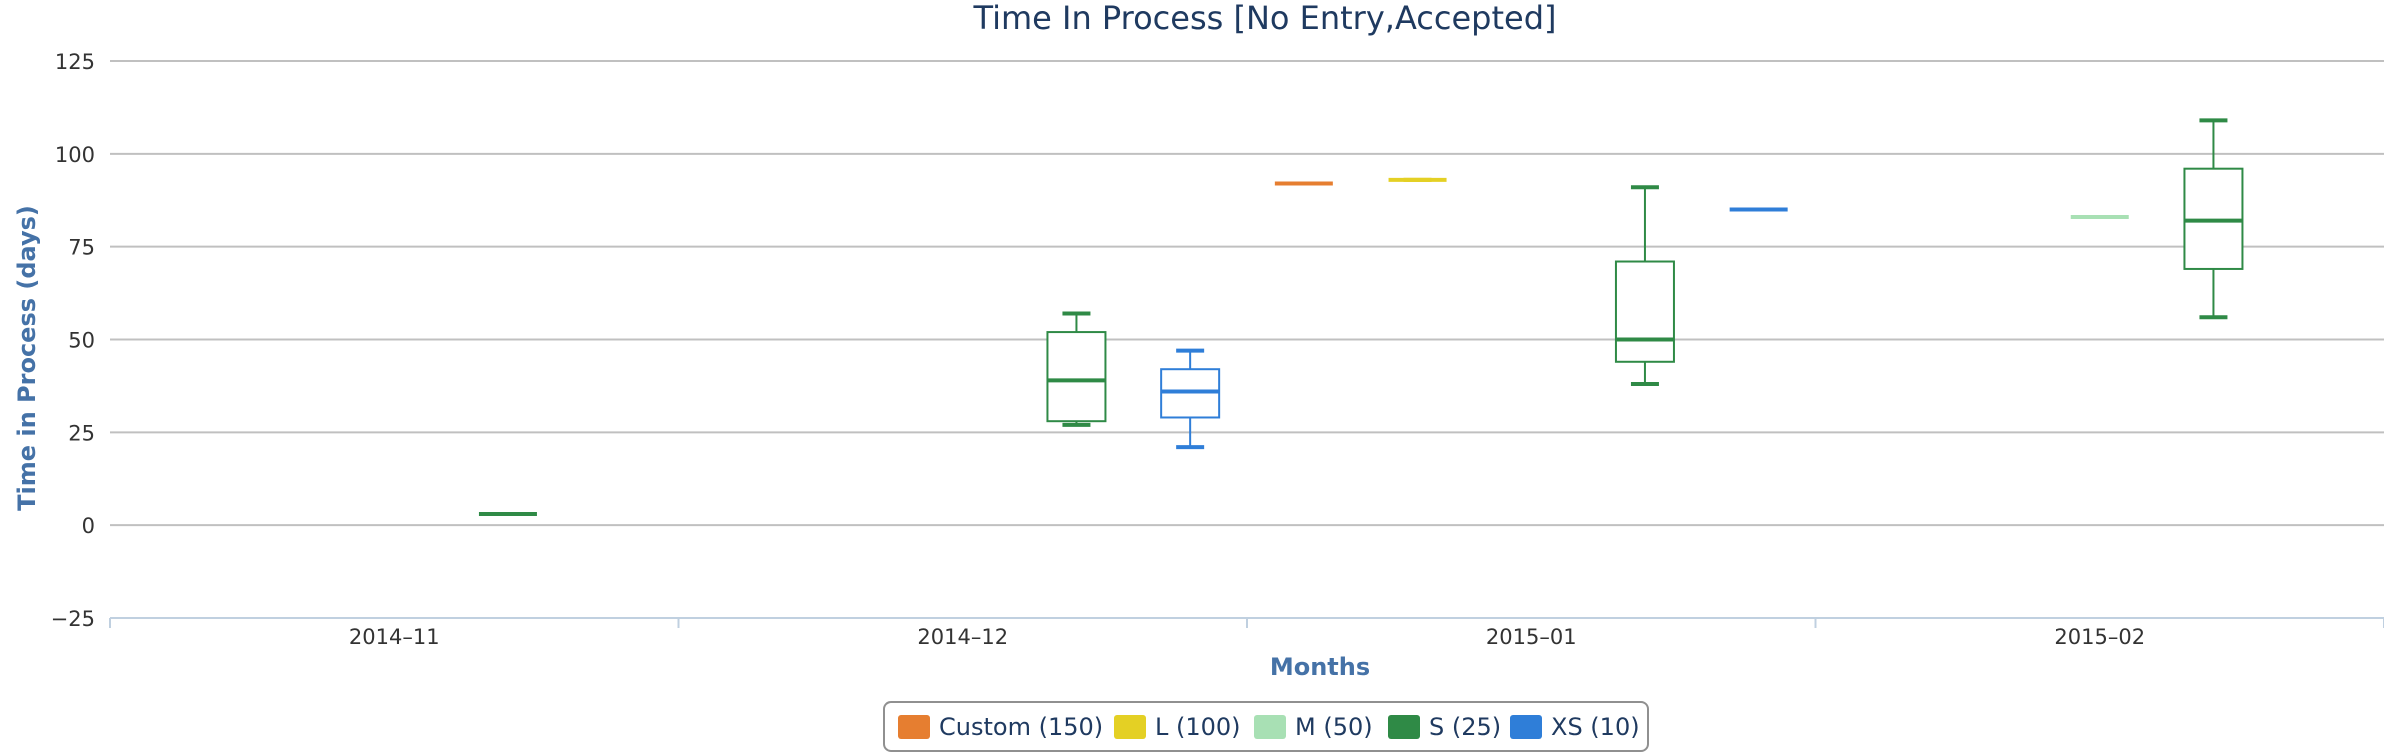 The width and height of the screenshot is (2384, 756). I want to click on legend-label: Custom (150), so click(1021, 727).